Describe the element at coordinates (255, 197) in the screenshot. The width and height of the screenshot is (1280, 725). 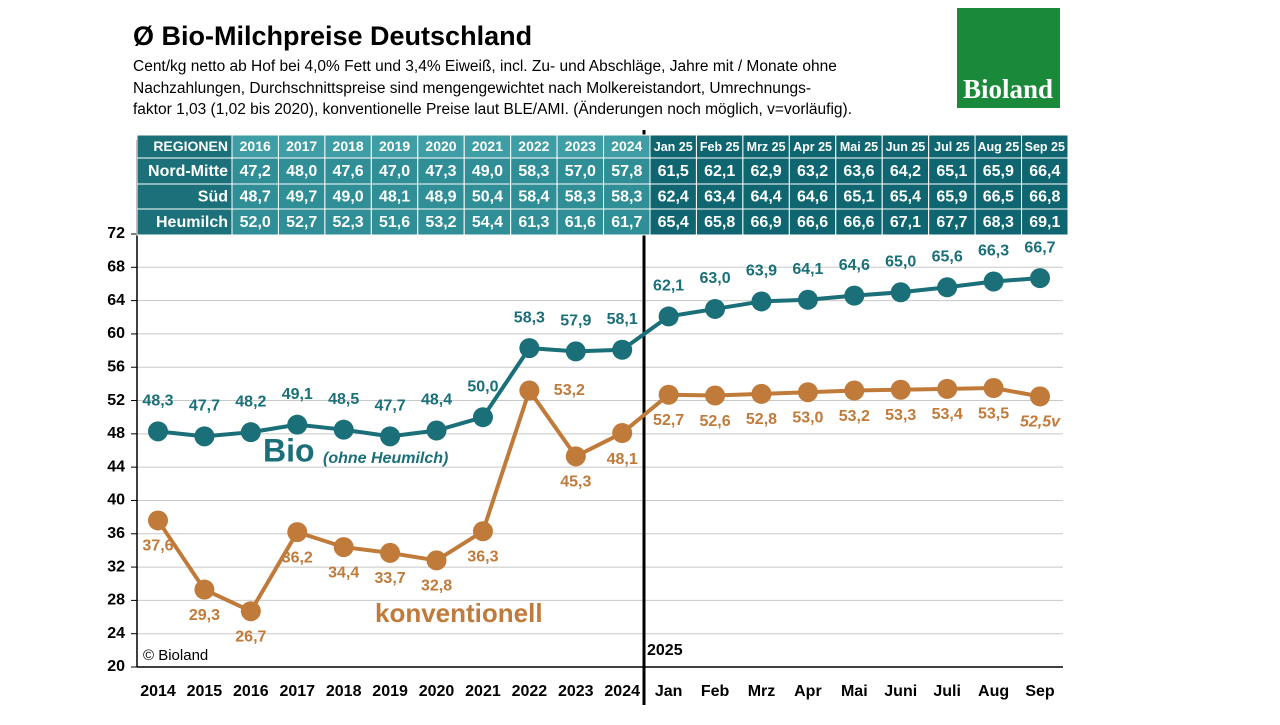
I see `table-value: 48,7` at that location.